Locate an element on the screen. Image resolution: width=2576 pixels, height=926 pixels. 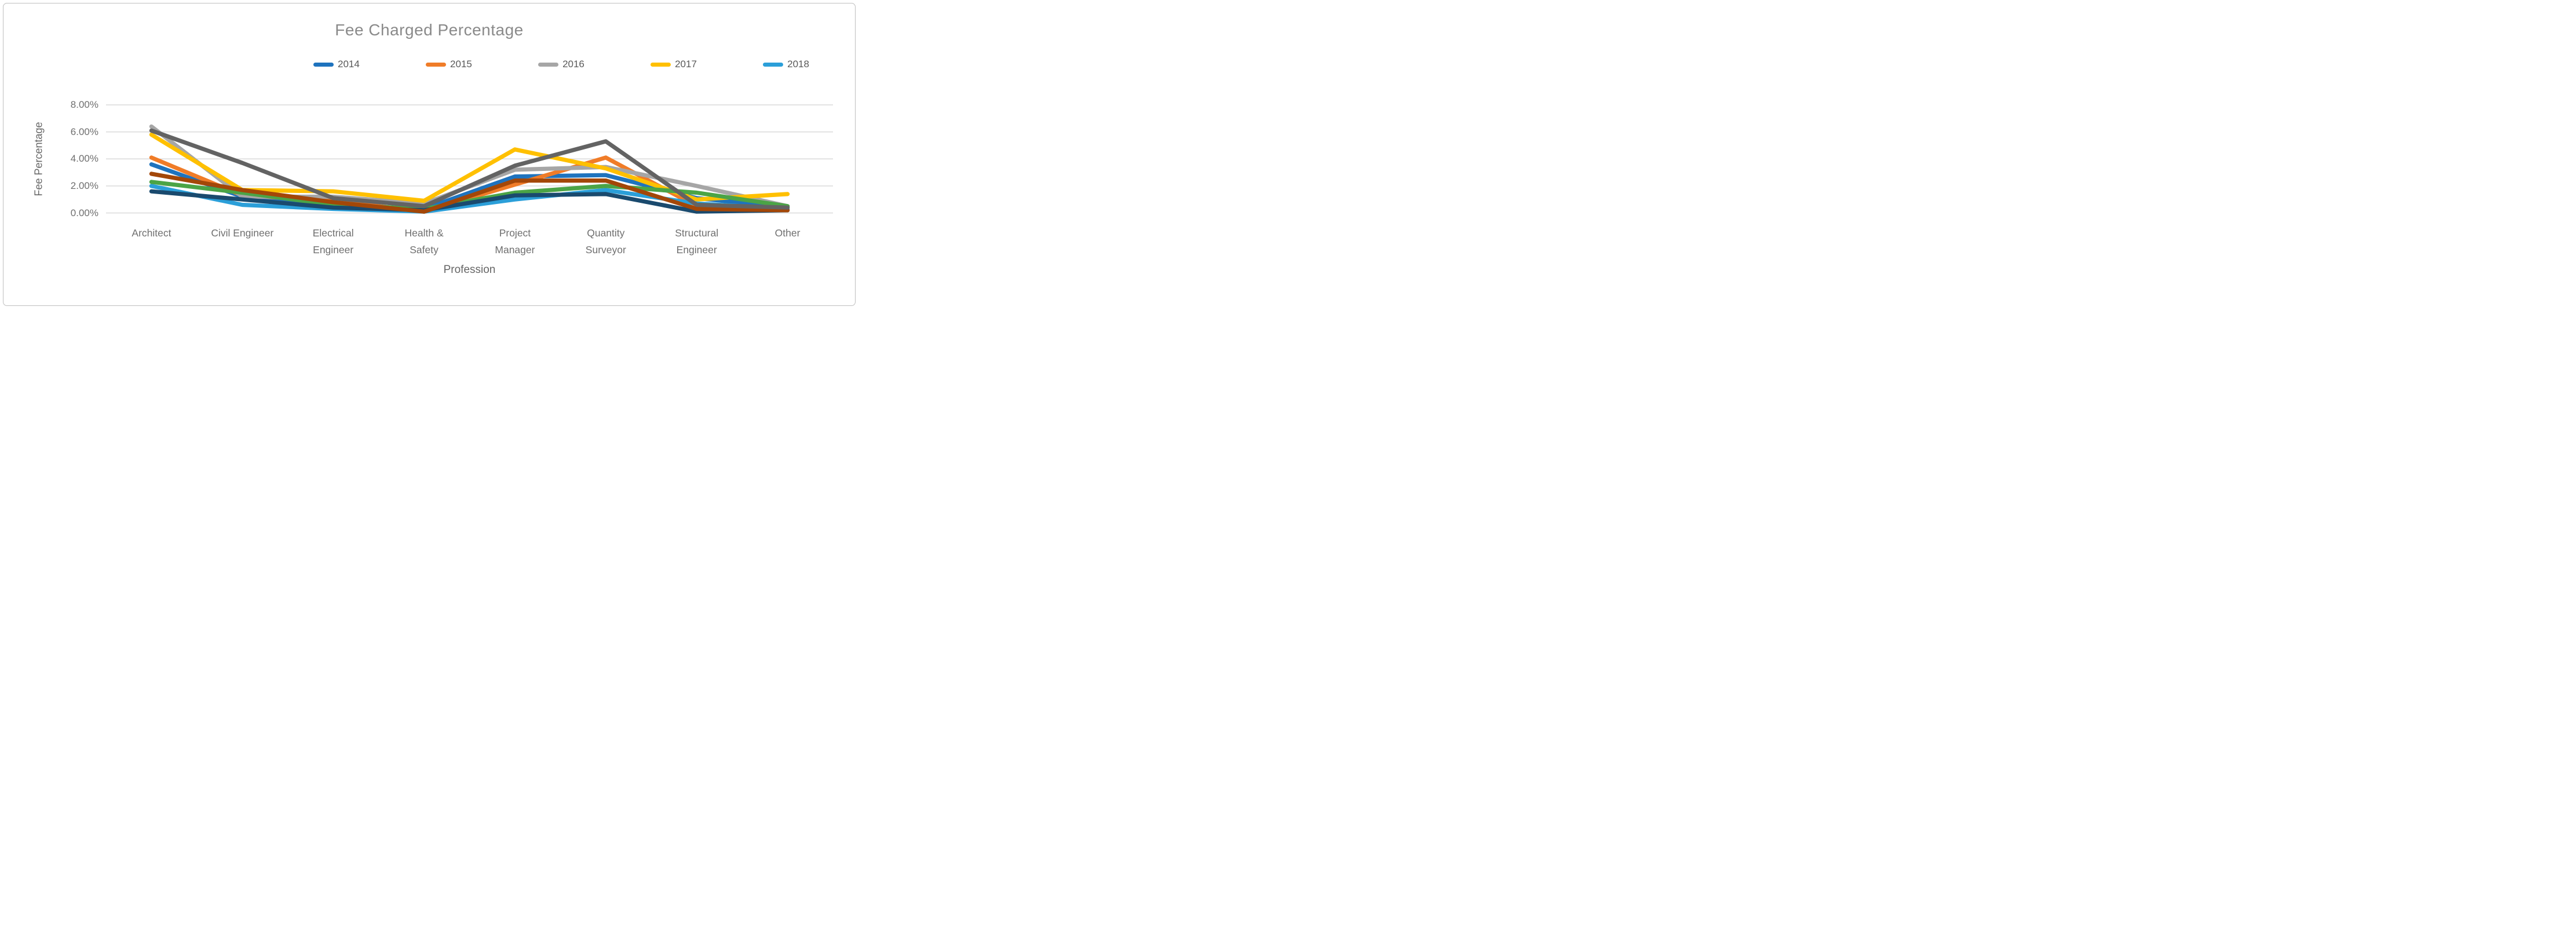
series-line-2018 is located at coordinates (470, 199).